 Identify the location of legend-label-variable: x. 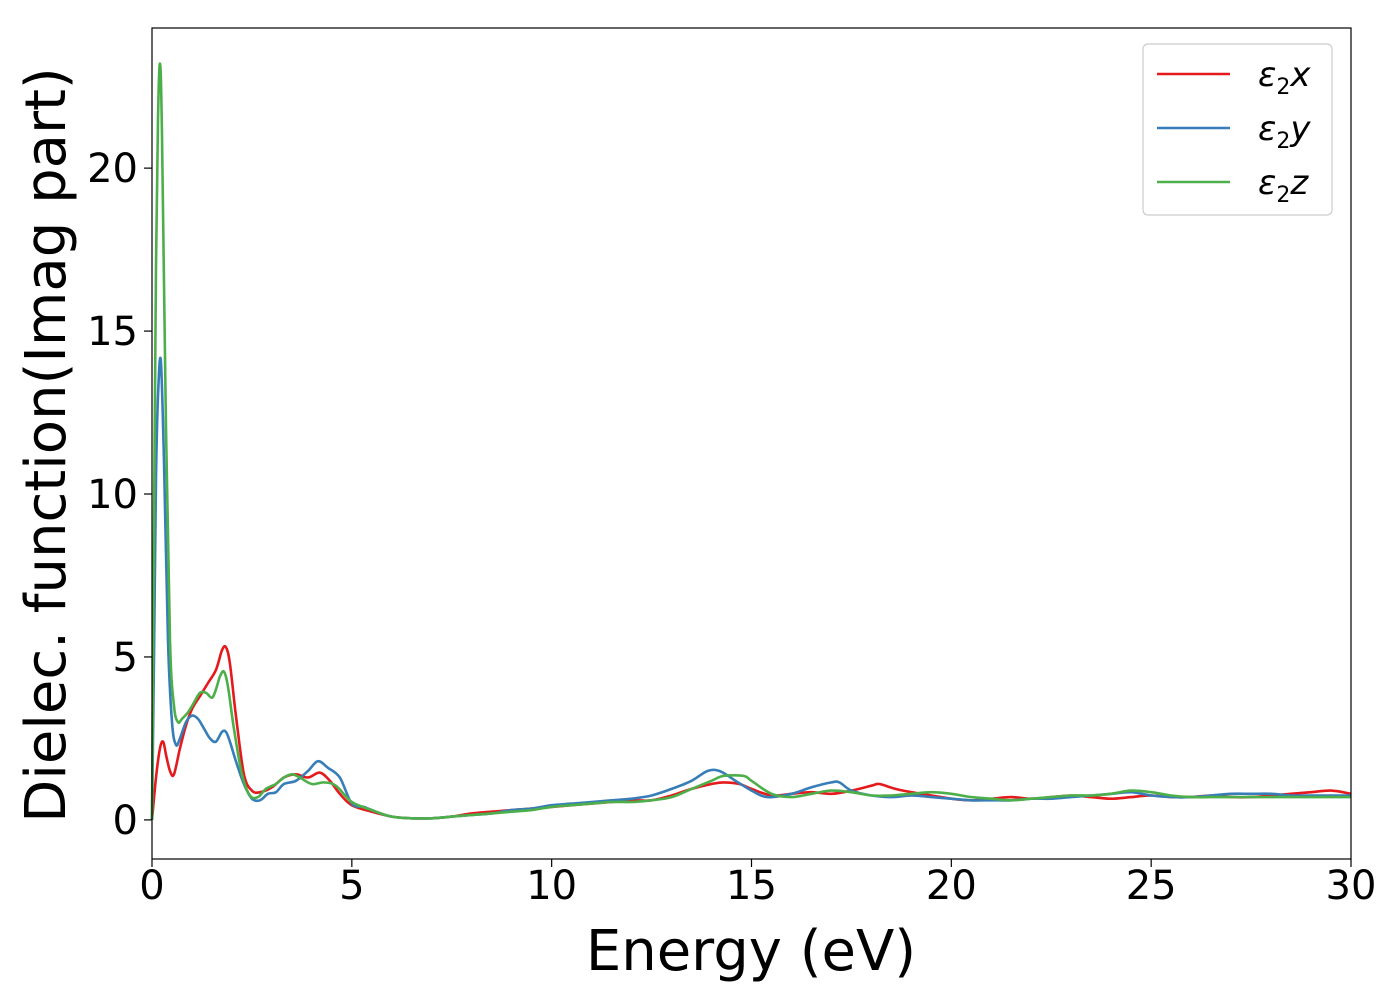
(1300, 75).